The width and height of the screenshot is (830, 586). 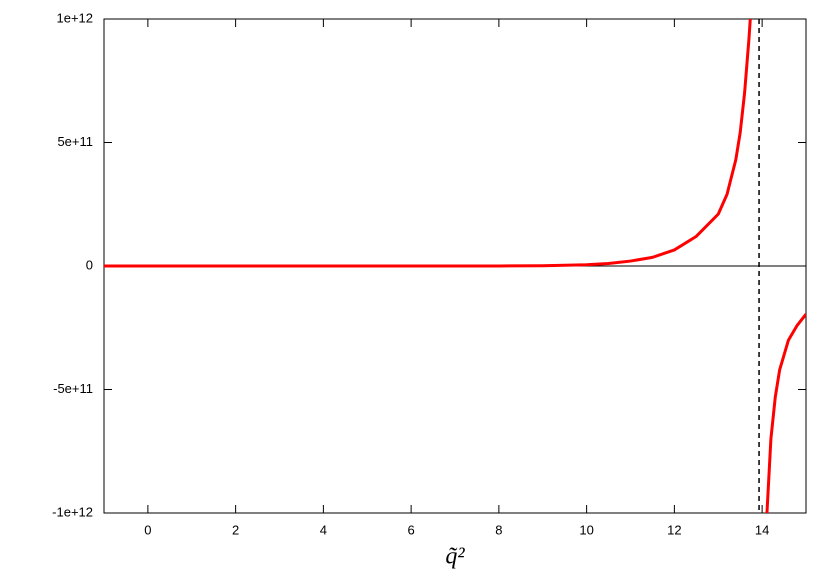 I want to click on x-tick-label: 2, so click(x=235, y=529).